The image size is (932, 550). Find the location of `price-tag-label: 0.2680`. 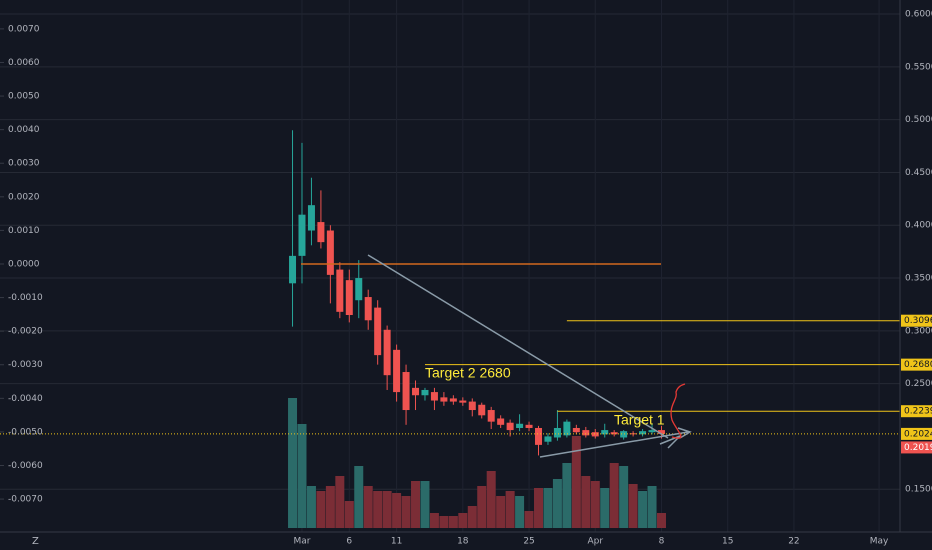

price-tag-label: 0.2680 is located at coordinates (918, 365).